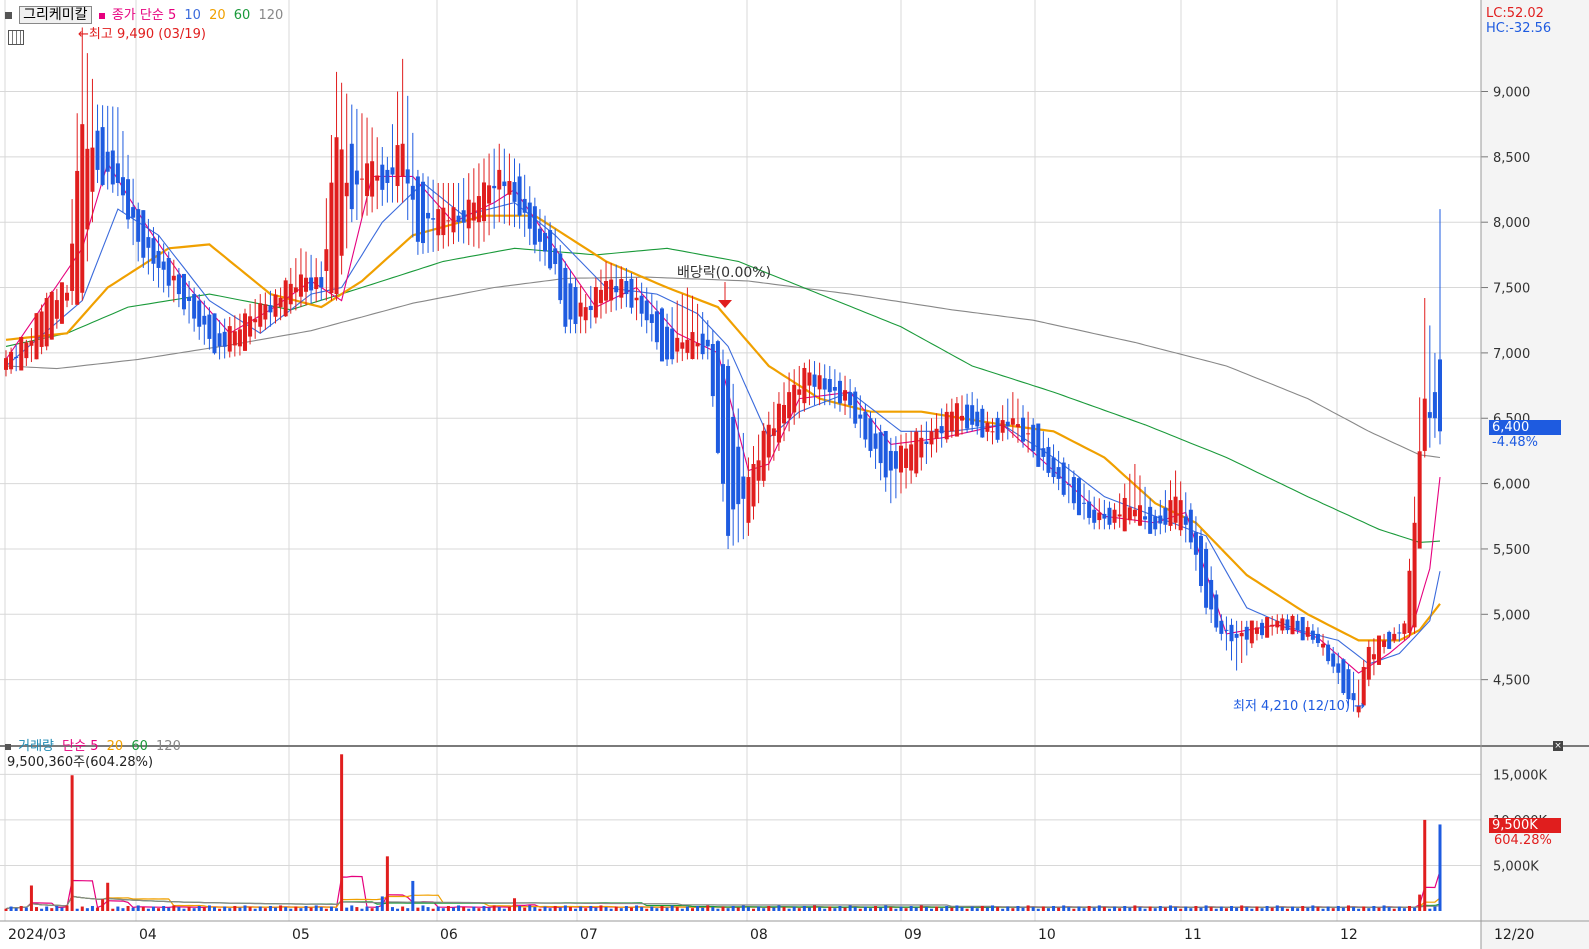  What do you see at coordinates (271, 15) in the screenshot?
I see `ma-120-label: 120` at bounding box center [271, 15].